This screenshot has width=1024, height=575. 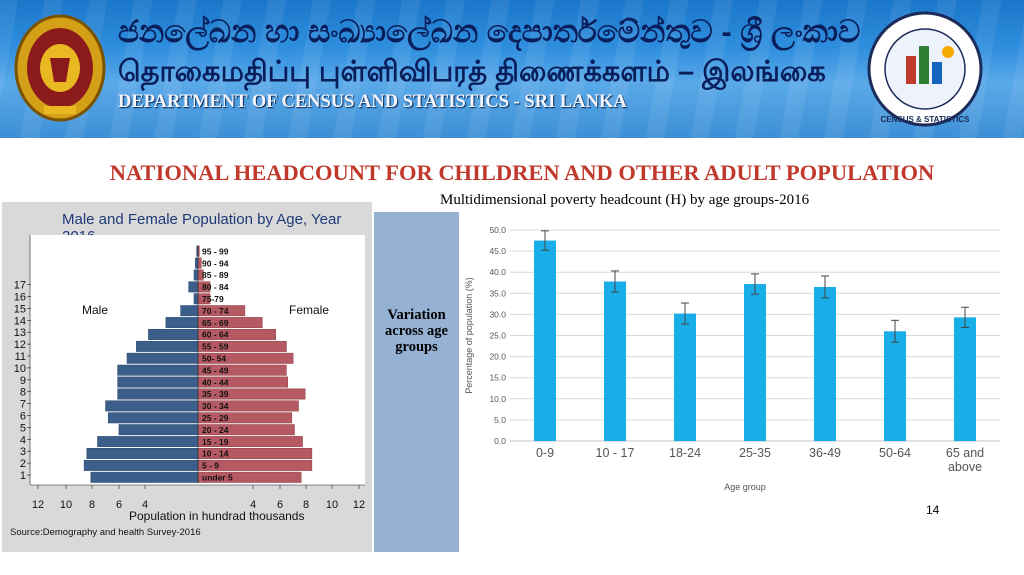 What do you see at coordinates (215, 430) in the screenshot?
I see `age-group-label: 20 - 24` at bounding box center [215, 430].